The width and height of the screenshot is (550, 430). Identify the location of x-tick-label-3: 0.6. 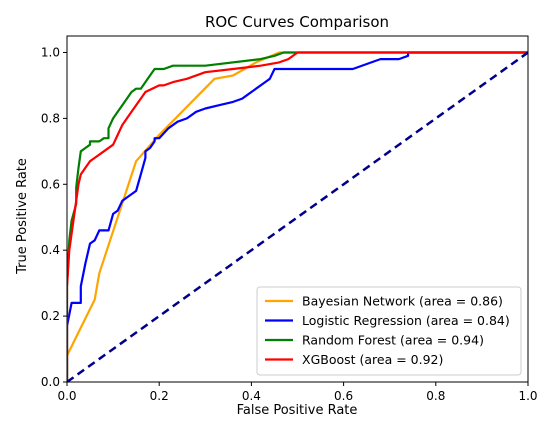
(343, 396).